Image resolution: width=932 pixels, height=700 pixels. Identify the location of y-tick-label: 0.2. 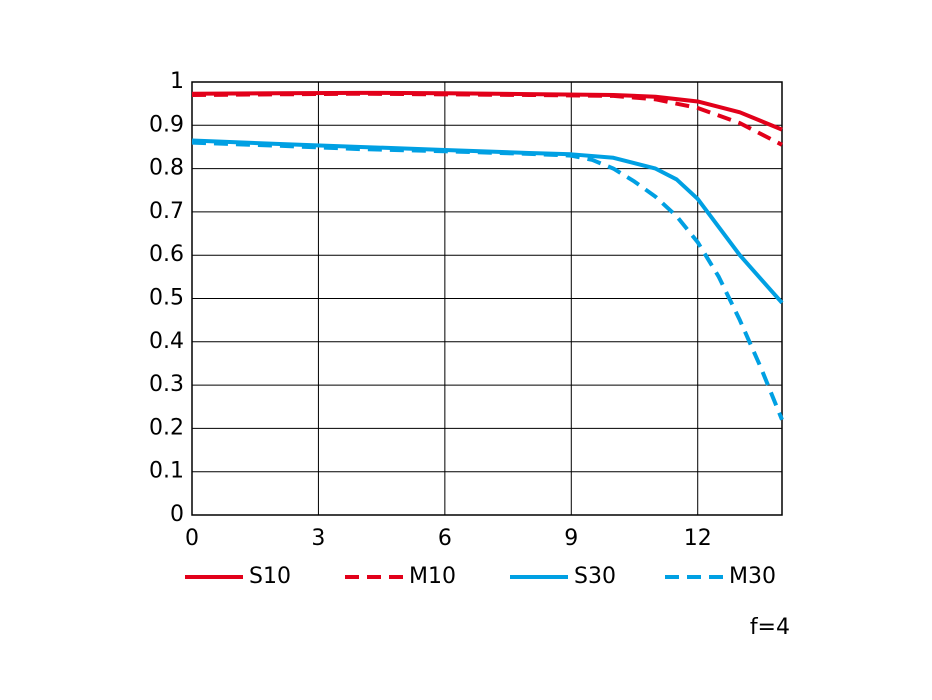
(166, 427).